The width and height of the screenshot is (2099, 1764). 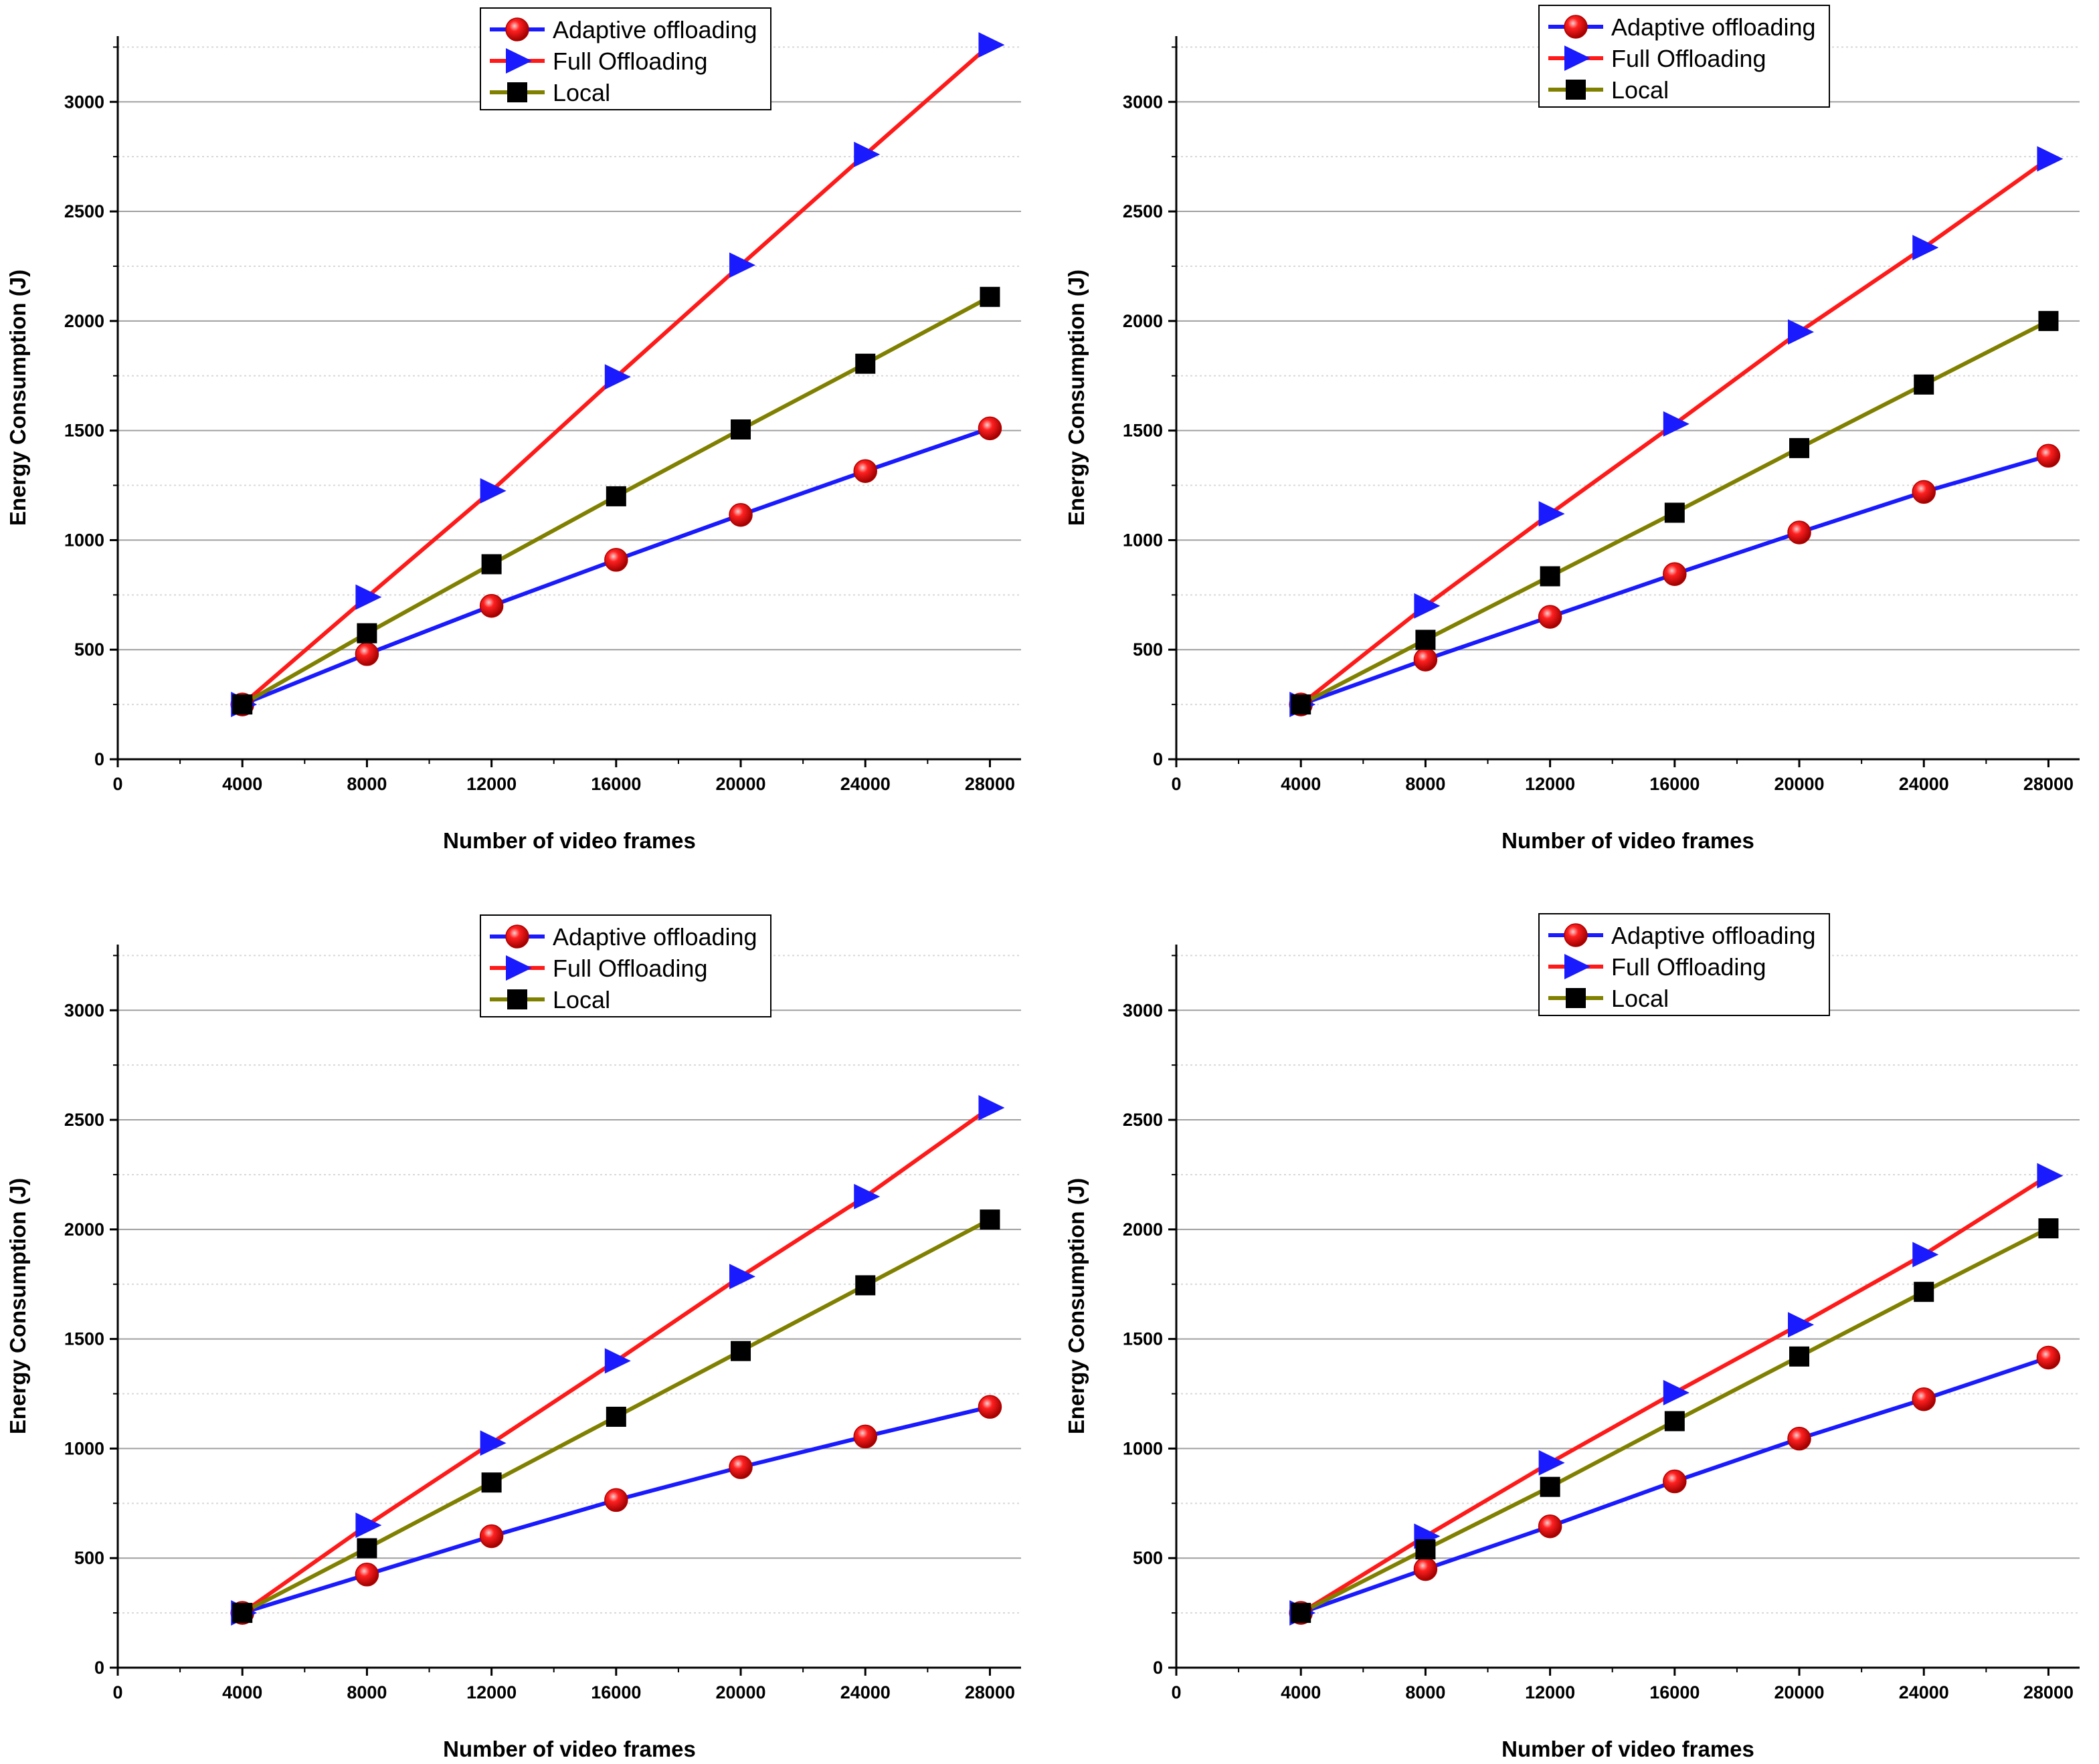 I want to click on x-tick-label: 4000, so click(x=1301, y=1692).